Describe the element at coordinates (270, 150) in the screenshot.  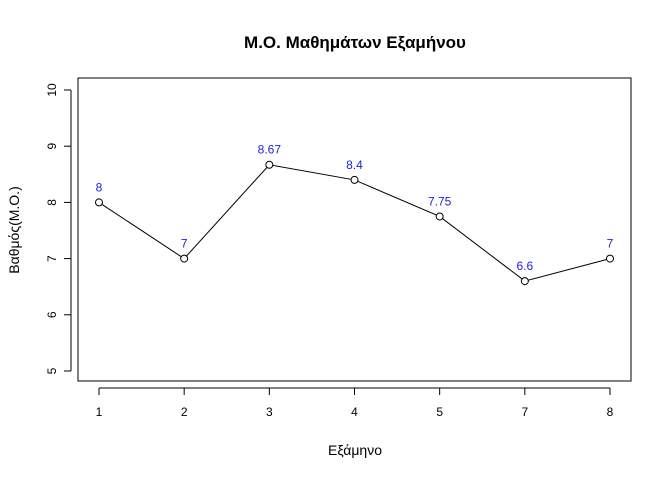
I see `data-label: 8.67` at that location.